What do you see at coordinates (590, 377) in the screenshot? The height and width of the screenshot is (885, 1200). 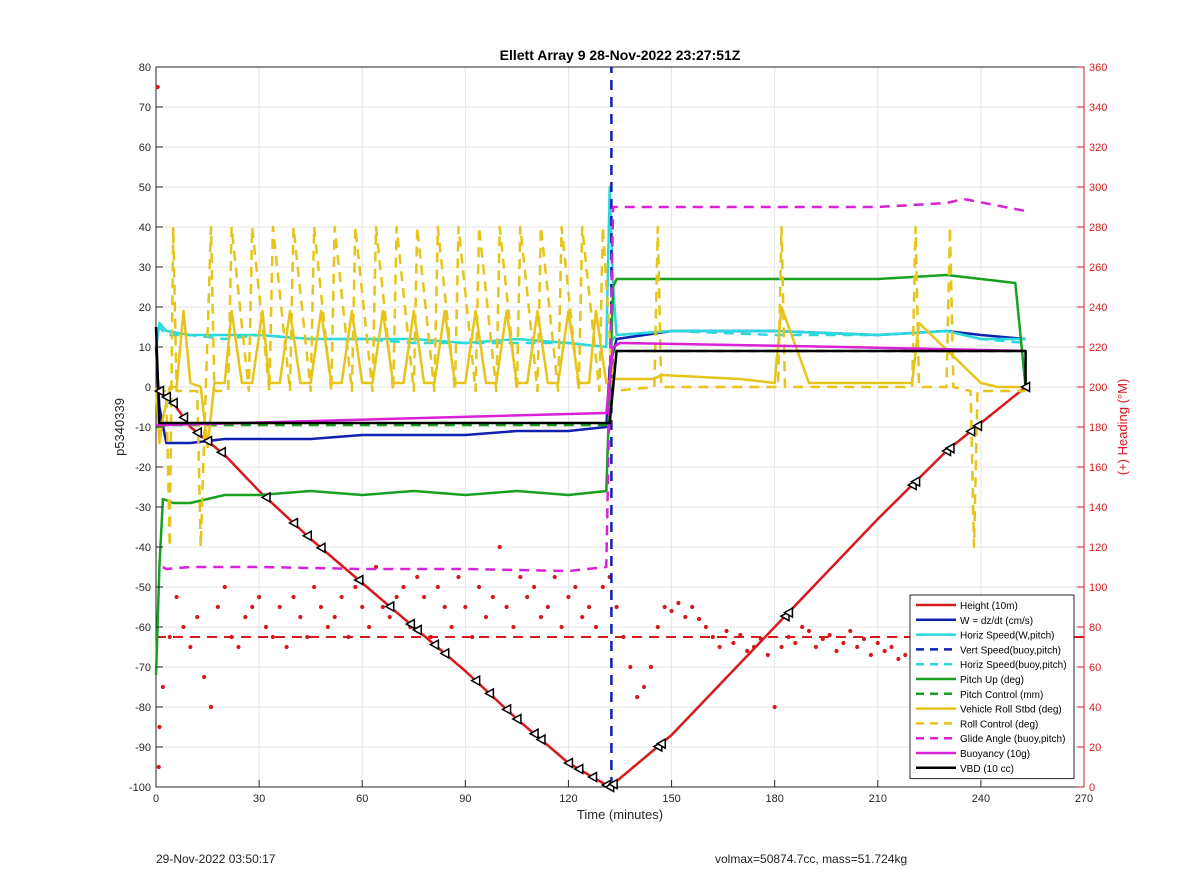 I see `series-line-vehicle-roll-stbd-deg-` at bounding box center [590, 377].